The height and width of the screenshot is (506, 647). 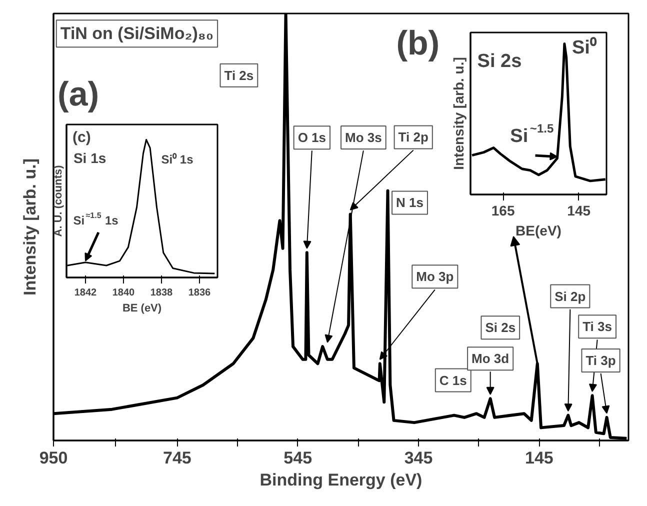 I want to click on annotation: Si 2s, so click(x=500, y=328).